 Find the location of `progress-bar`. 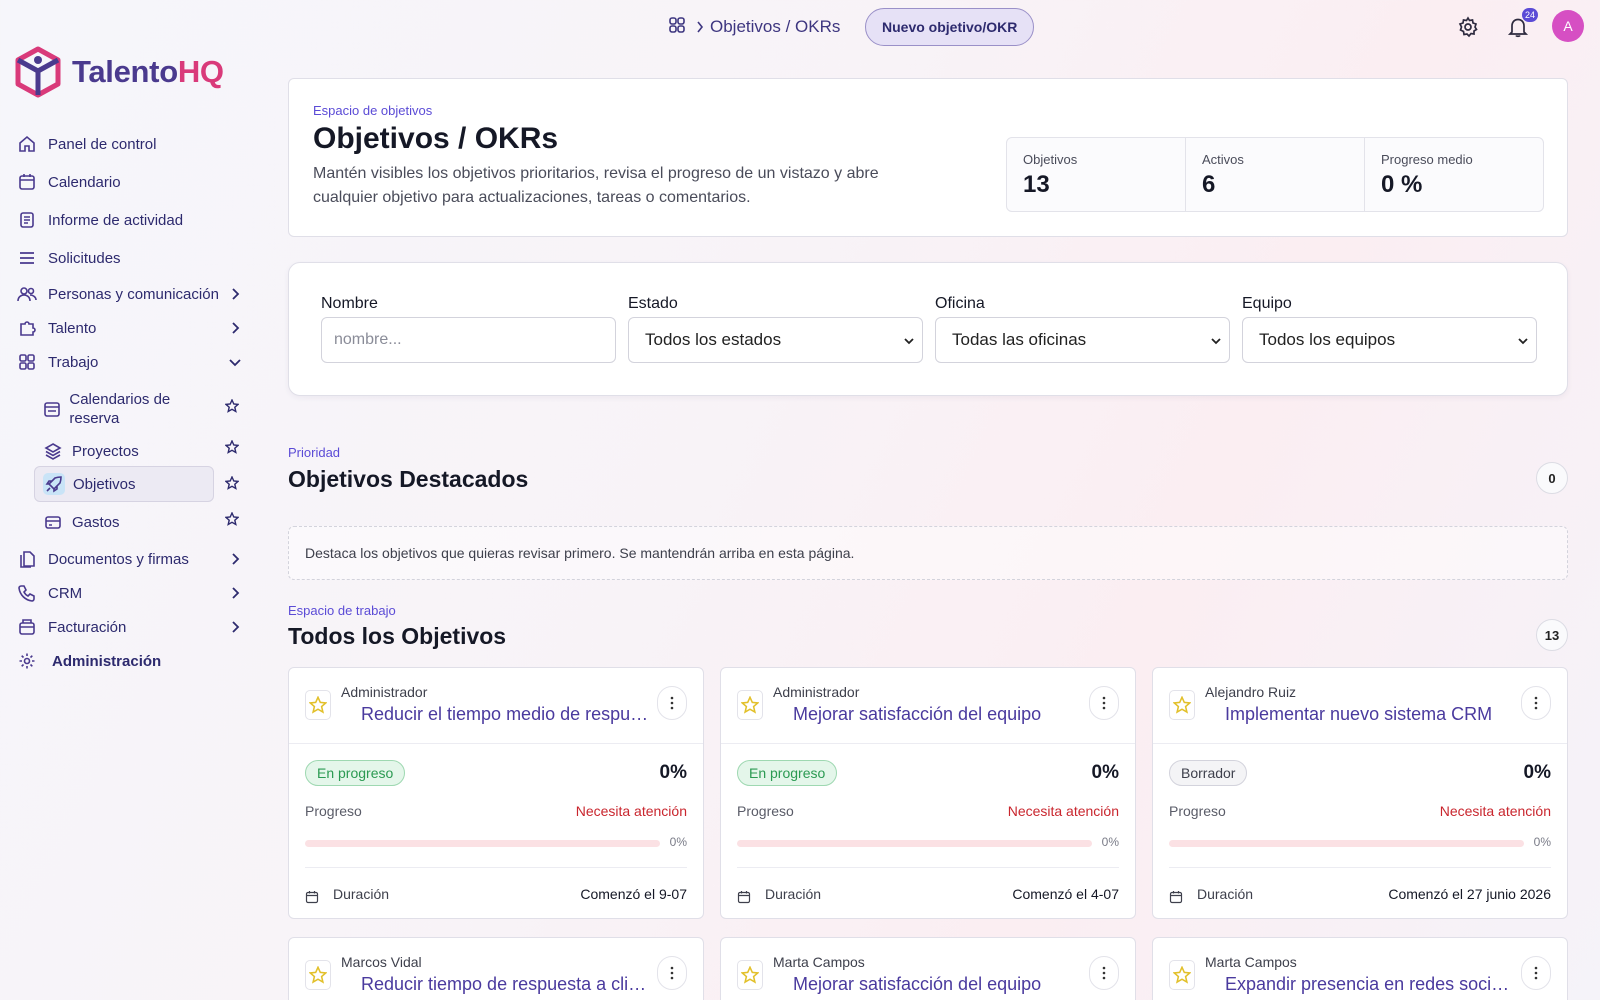

progress-bar is located at coordinates (482, 843).